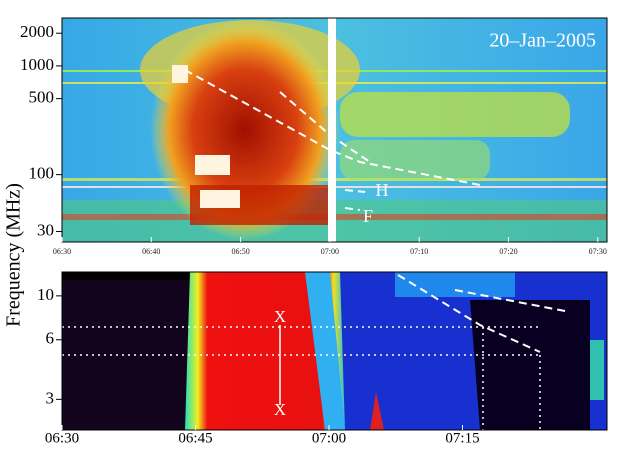  I want to click on x-tick-label: 07:30, so click(598, 251).